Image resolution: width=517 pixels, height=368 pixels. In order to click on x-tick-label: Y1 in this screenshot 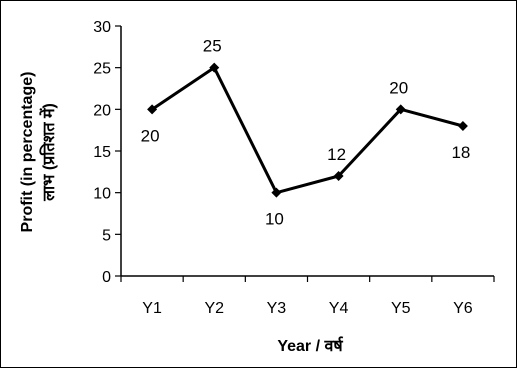, I will do `click(152, 308)`.